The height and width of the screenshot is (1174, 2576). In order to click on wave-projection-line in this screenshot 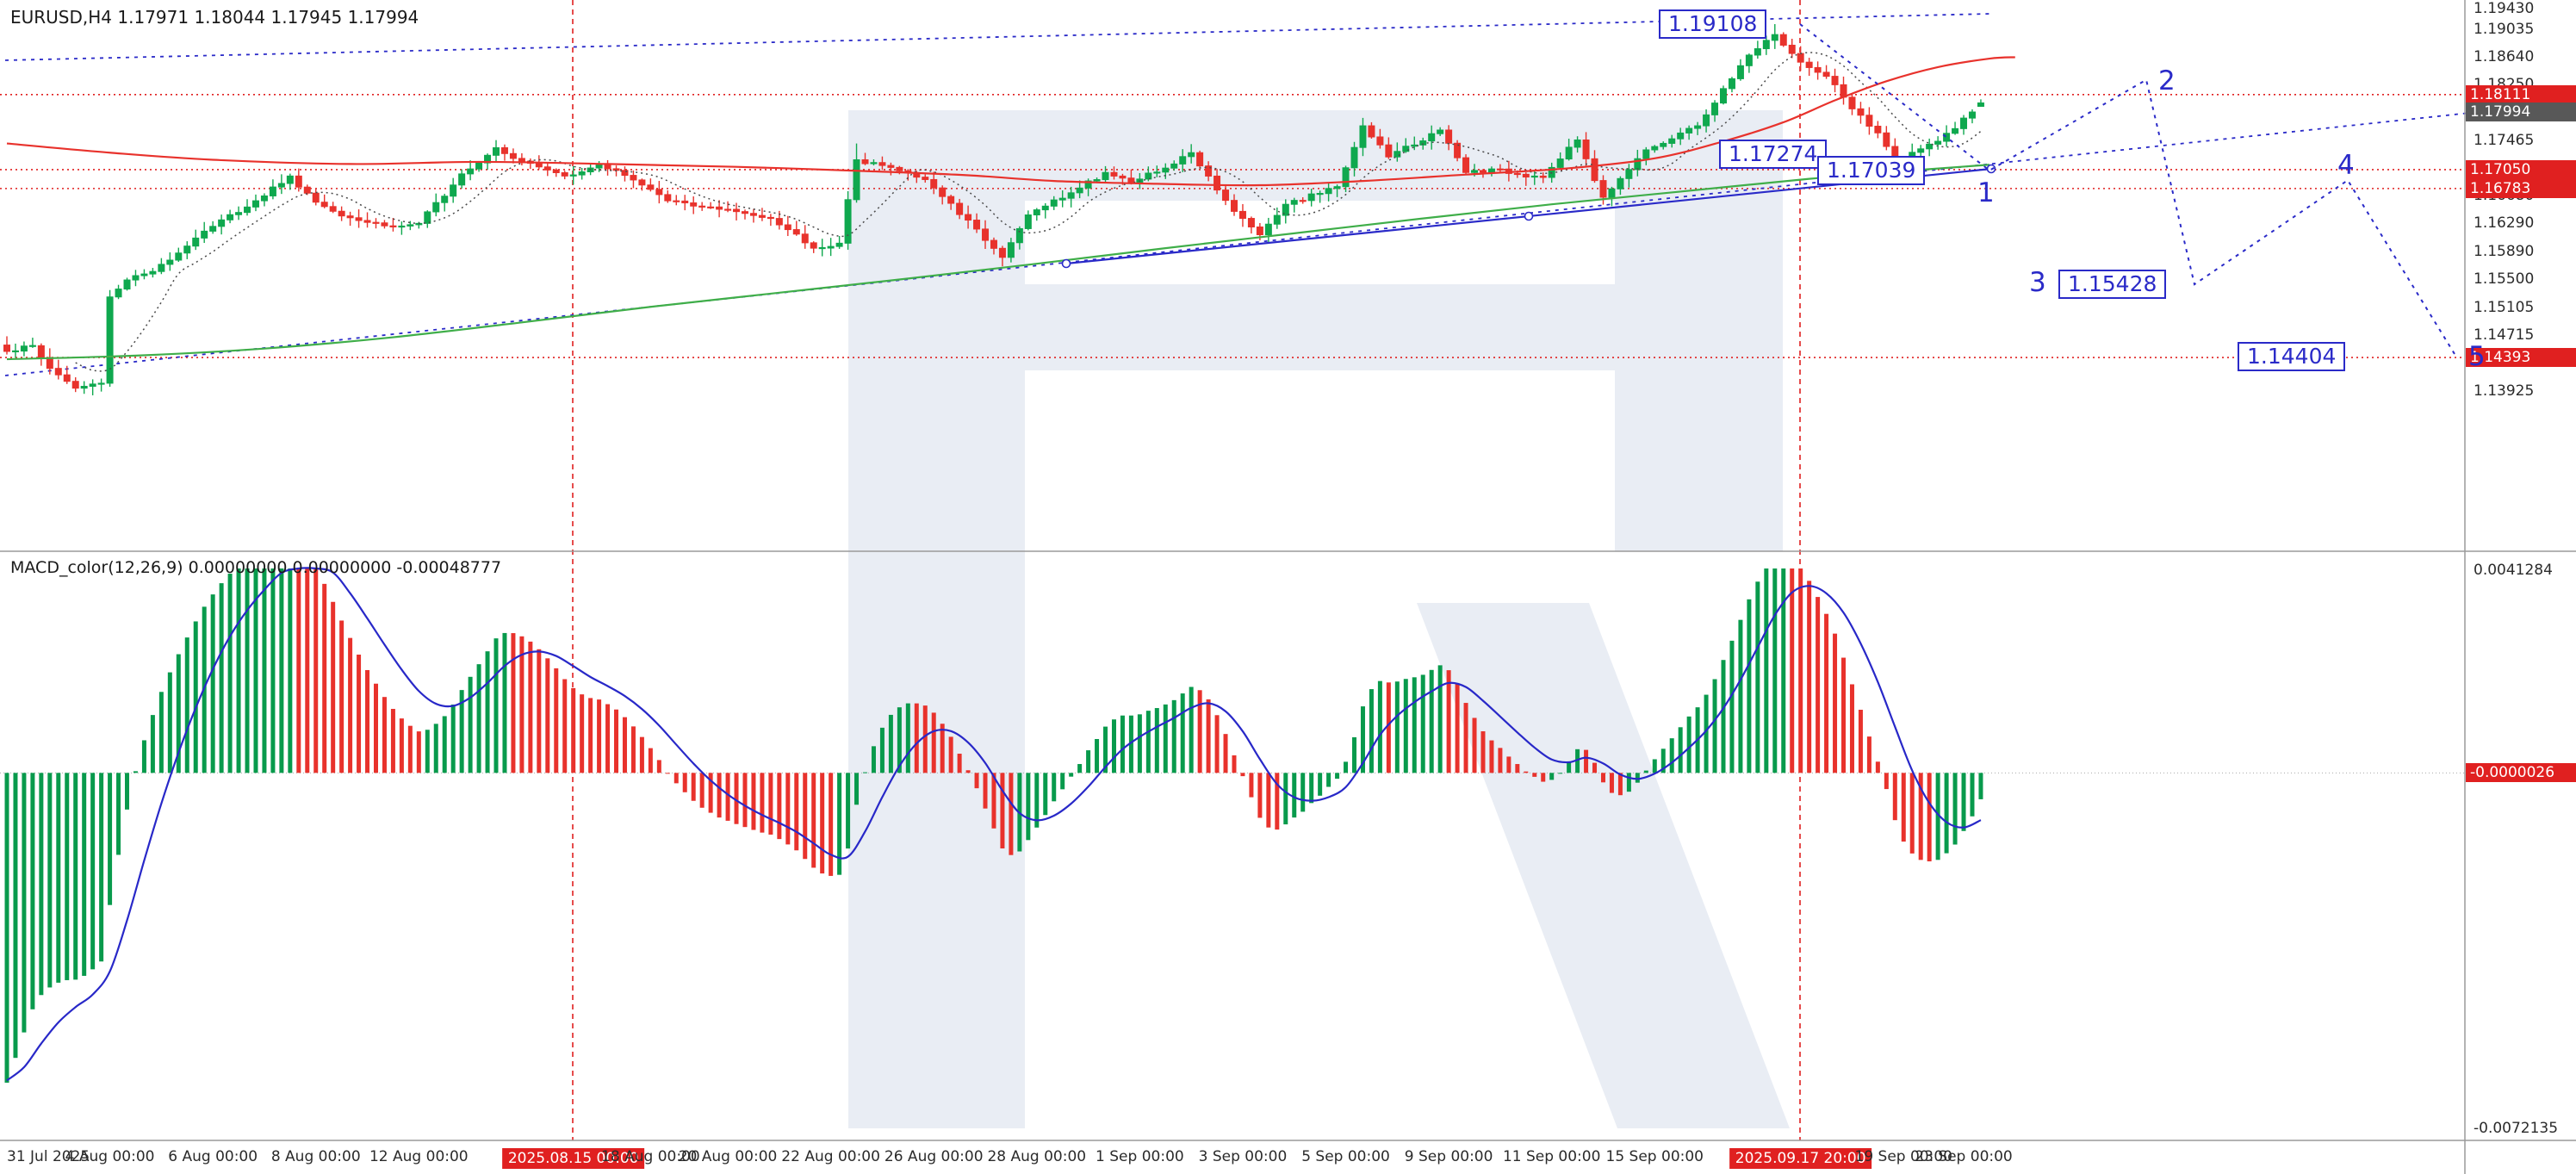, I will do `click(2128, 190)`.